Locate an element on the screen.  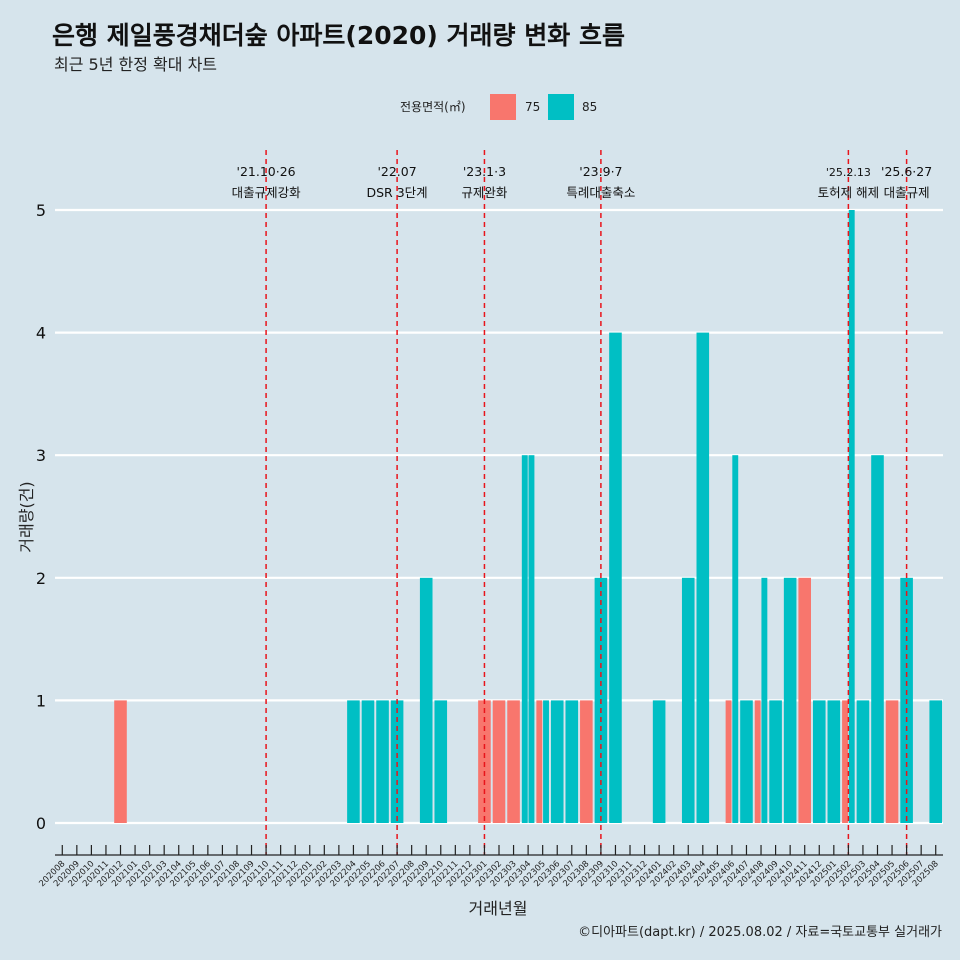
chart-title: 은행 제일풍경채더숲 아파트(2020) 거래량 변화 흐름 is located at coordinates (338, 35).